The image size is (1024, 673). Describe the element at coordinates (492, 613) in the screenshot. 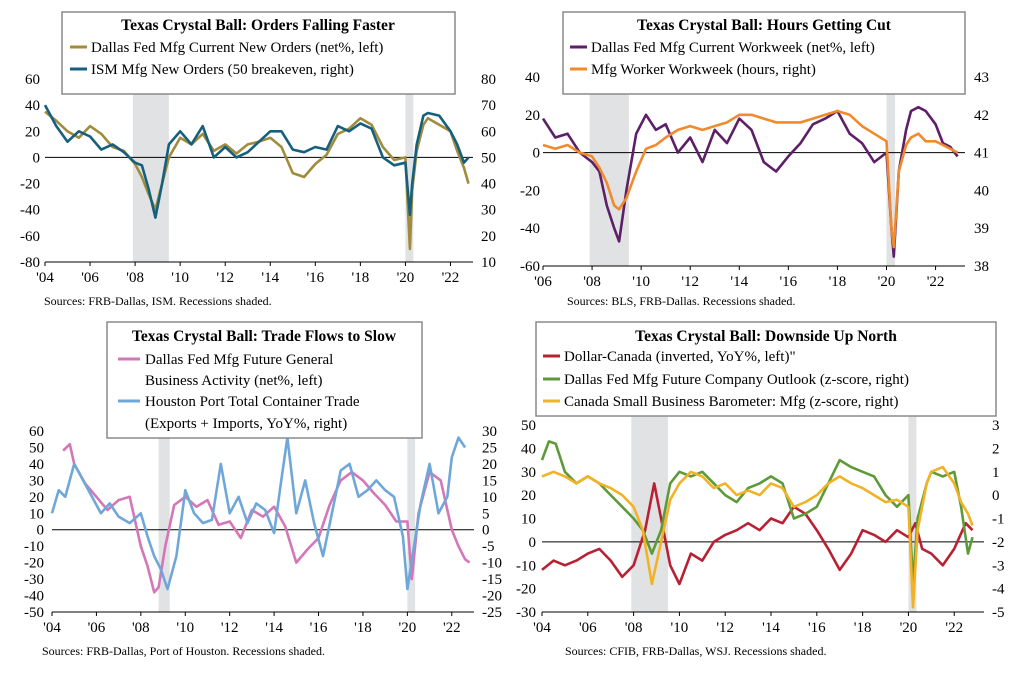

I see `right-tick-label: -25` at that location.